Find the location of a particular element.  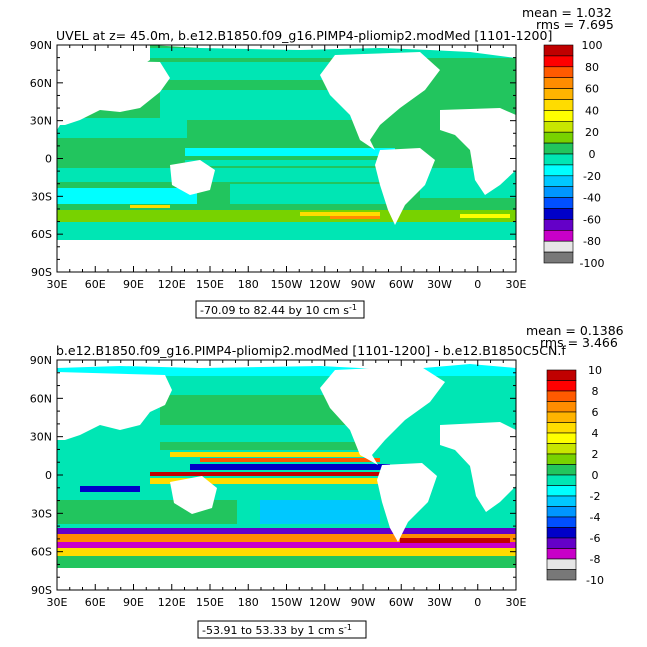

colorbar-label: 0 is located at coordinates (595, 475).